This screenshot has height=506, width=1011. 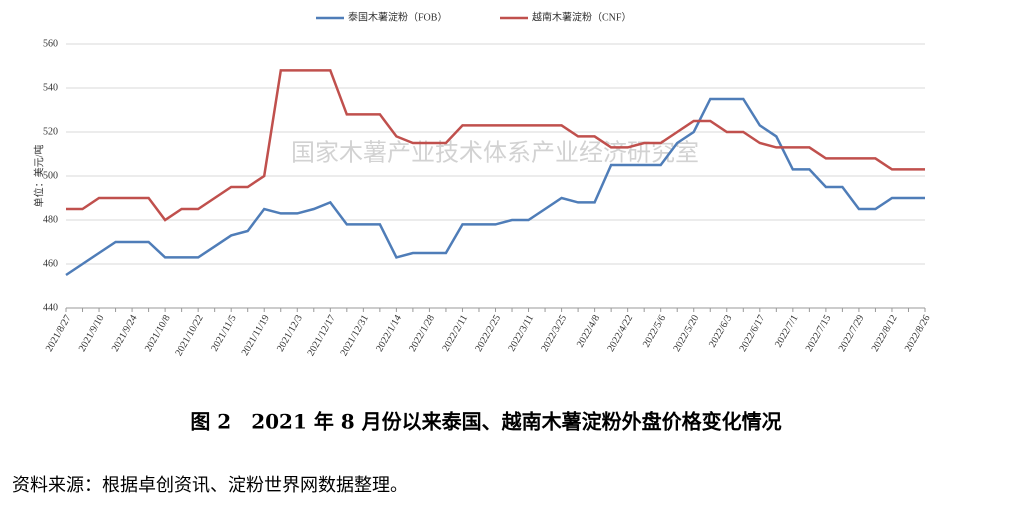 What do you see at coordinates (50, 87) in the screenshot?
I see `y-tick-label: 540` at bounding box center [50, 87].